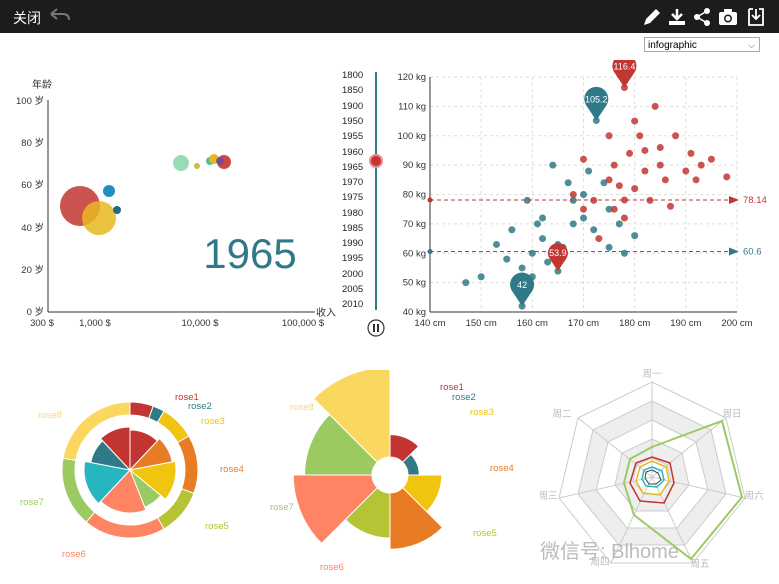  What do you see at coordinates (756, 17) in the screenshot?
I see `save-image-icon` at bounding box center [756, 17].